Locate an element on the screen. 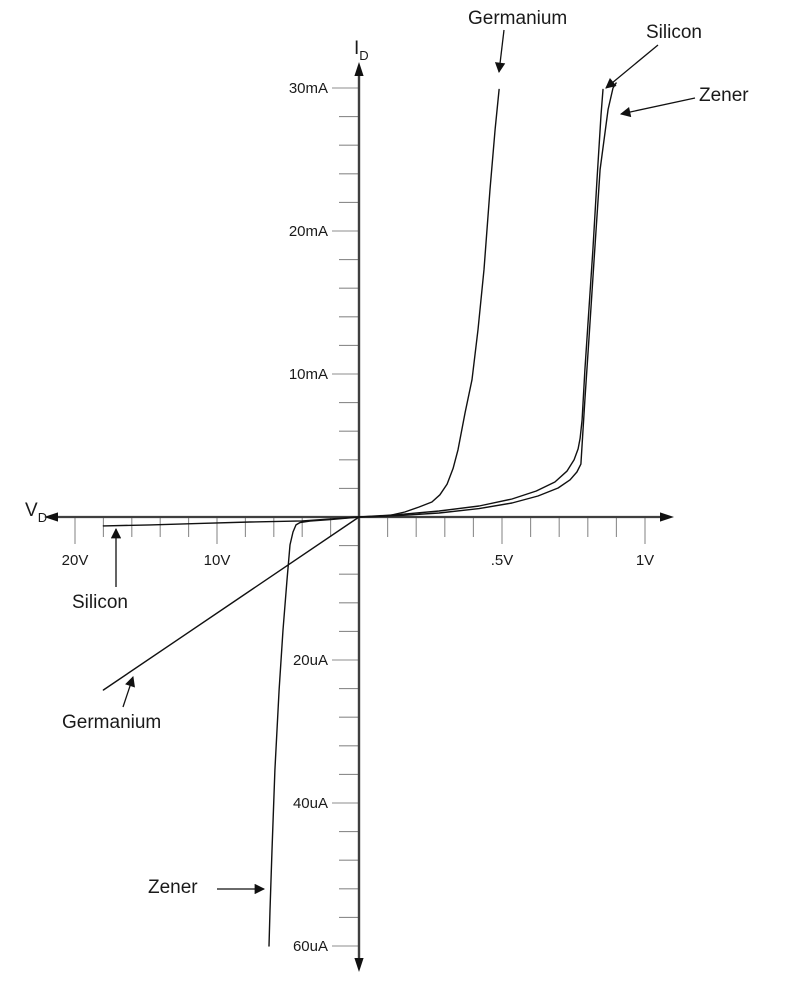 This screenshot has width=798, height=1000. x-tick-label-20V: 20V is located at coordinates (75, 560).